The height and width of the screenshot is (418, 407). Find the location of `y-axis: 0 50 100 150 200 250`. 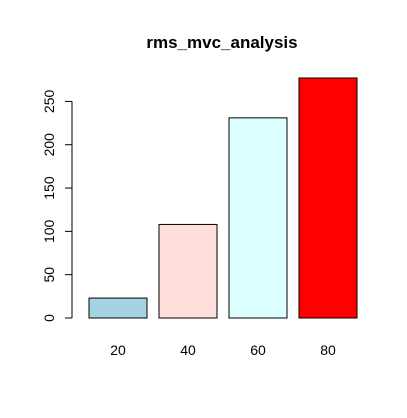

y-axis: 0 50 100 150 200 250 is located at coordinates (57, 206).